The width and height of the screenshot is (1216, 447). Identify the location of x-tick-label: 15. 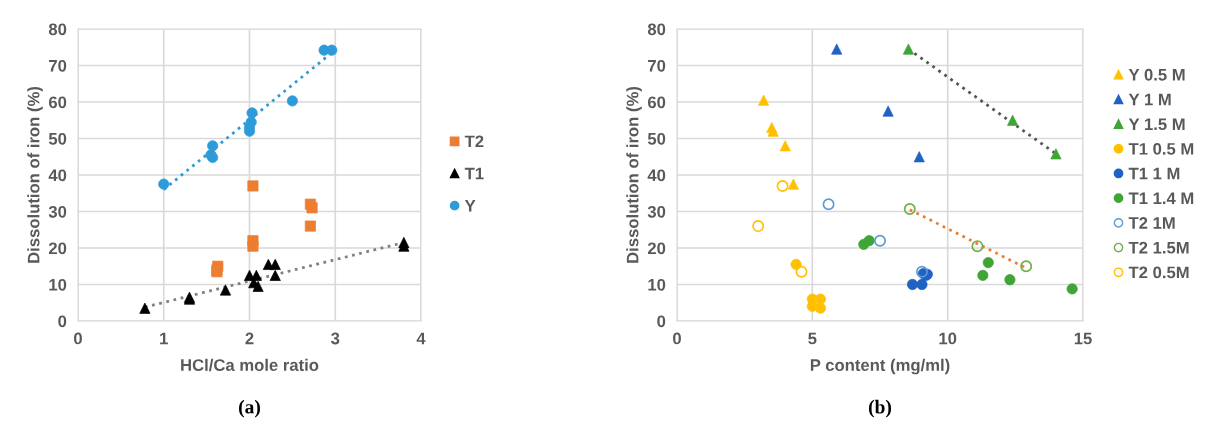
(1083, 338).